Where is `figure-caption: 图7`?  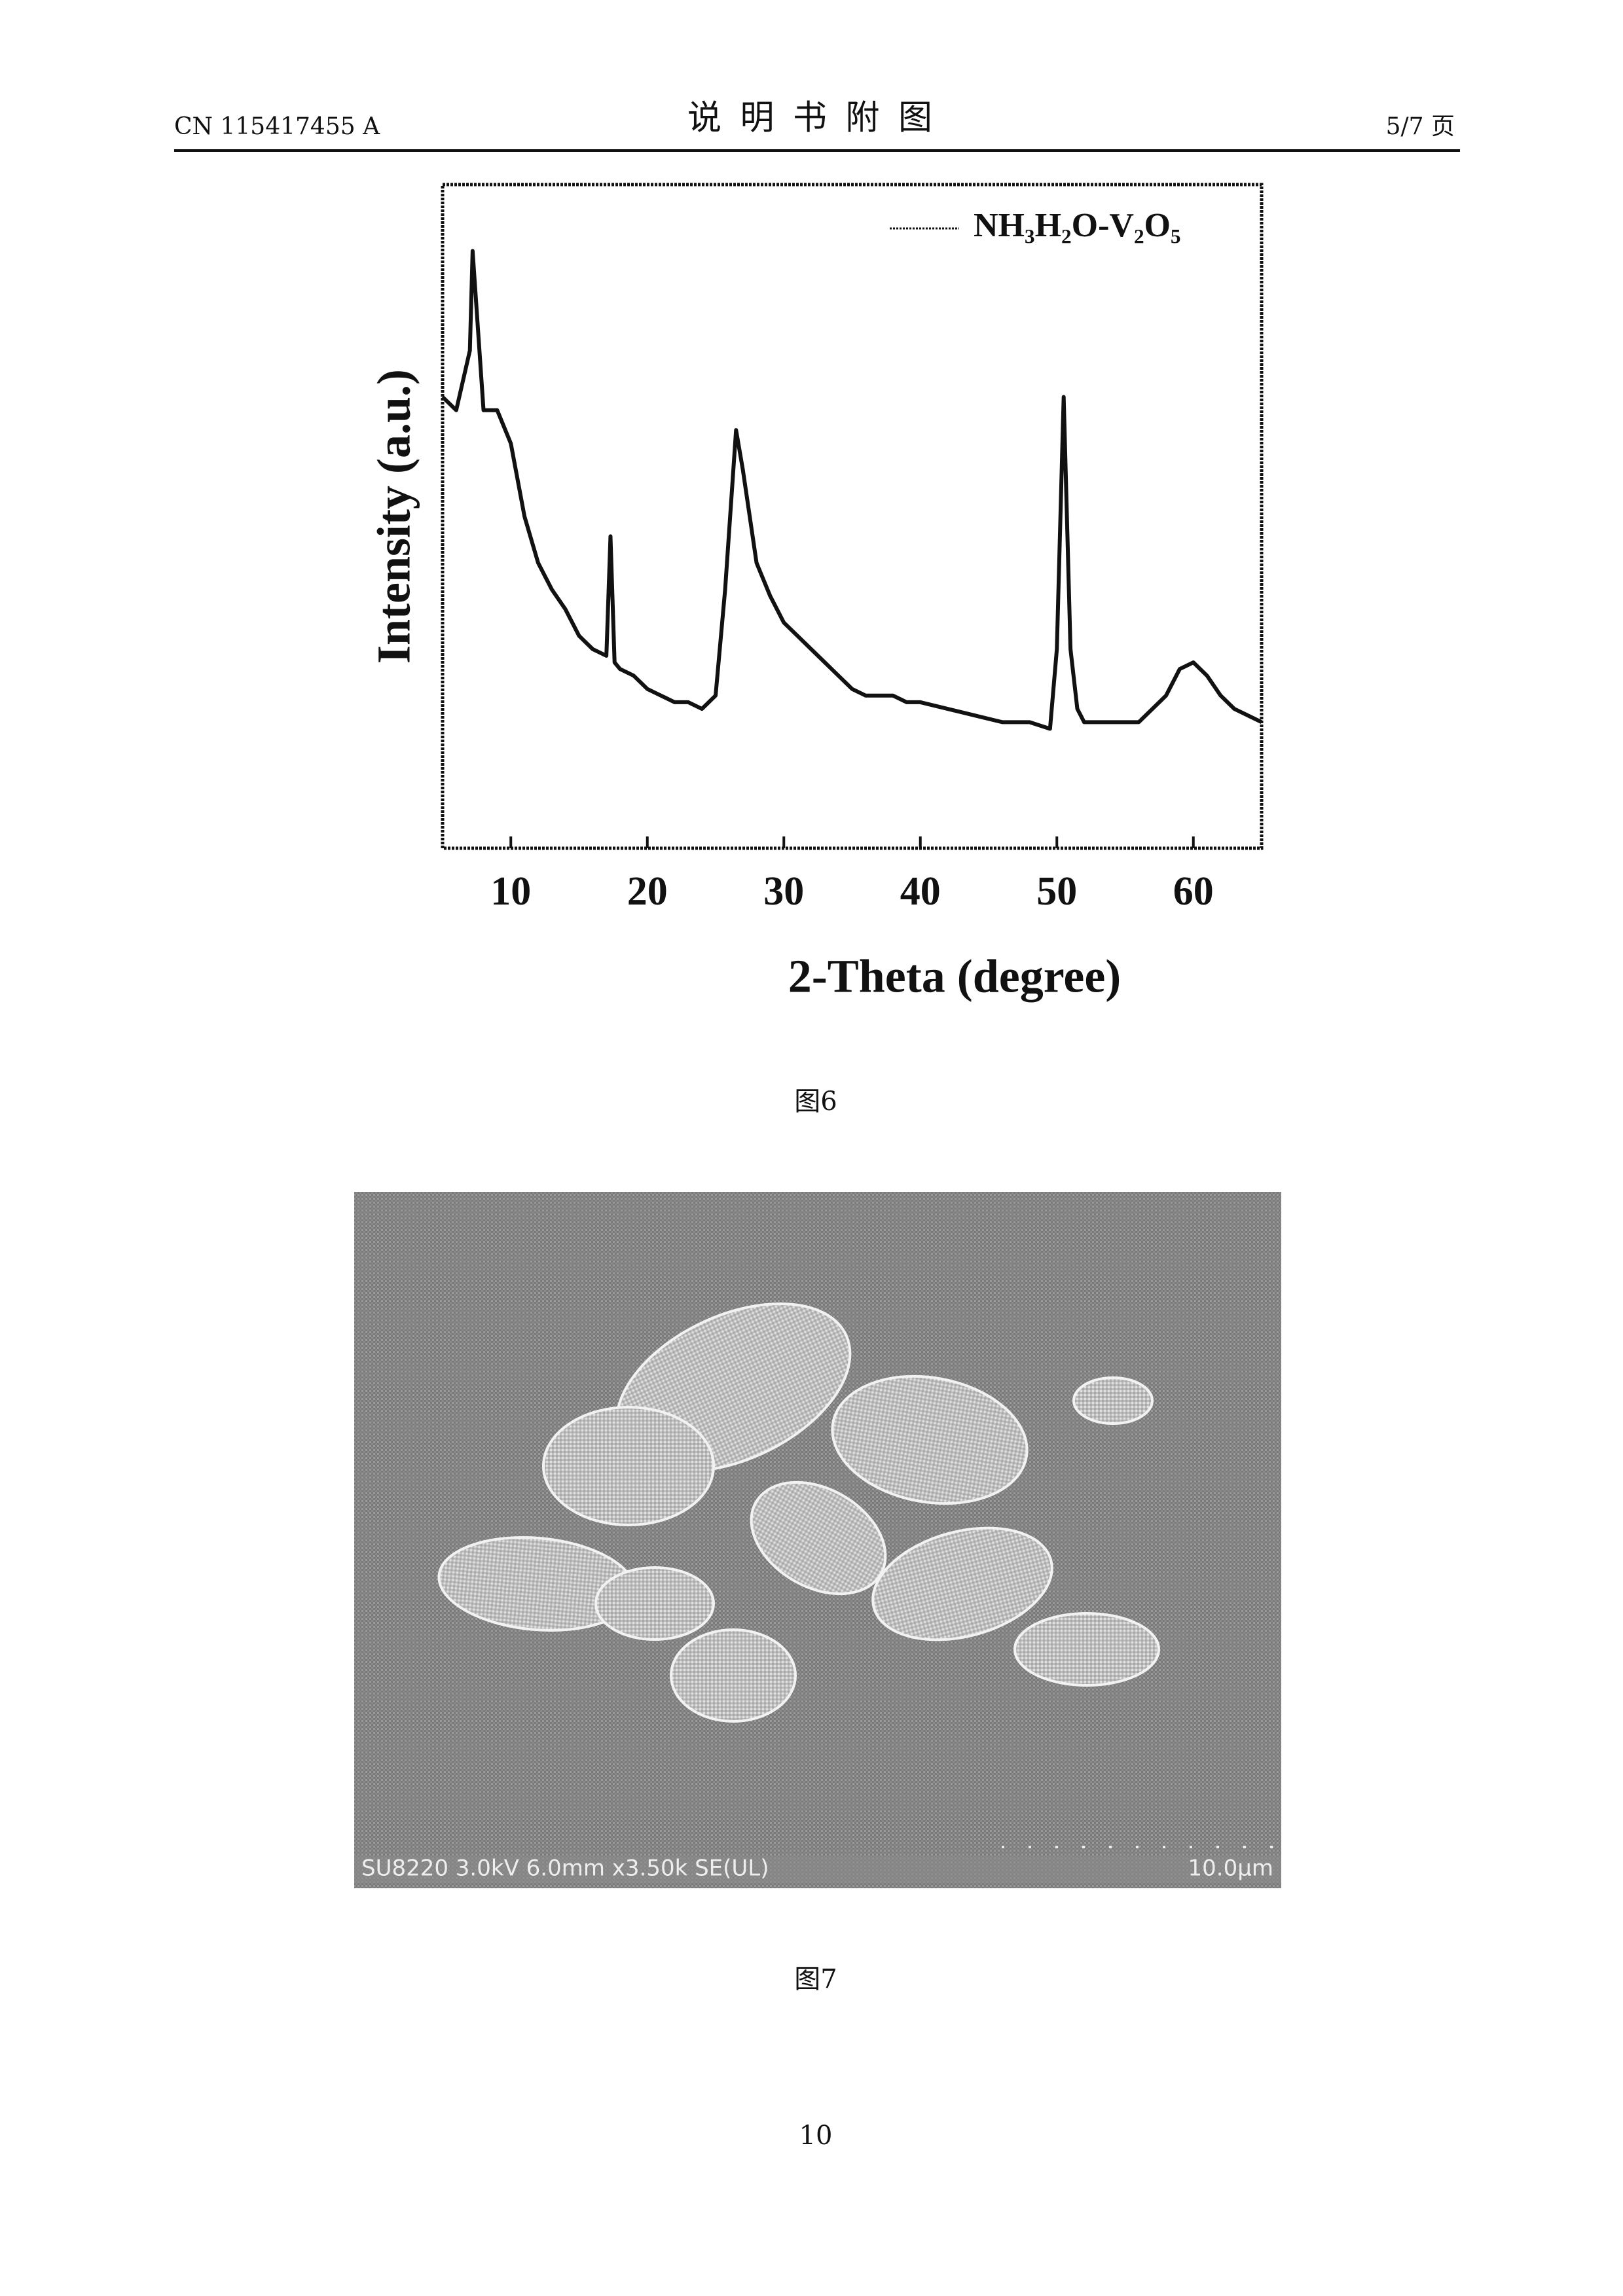
figure-caption: 图7 is located at coordinates (815, 1979).